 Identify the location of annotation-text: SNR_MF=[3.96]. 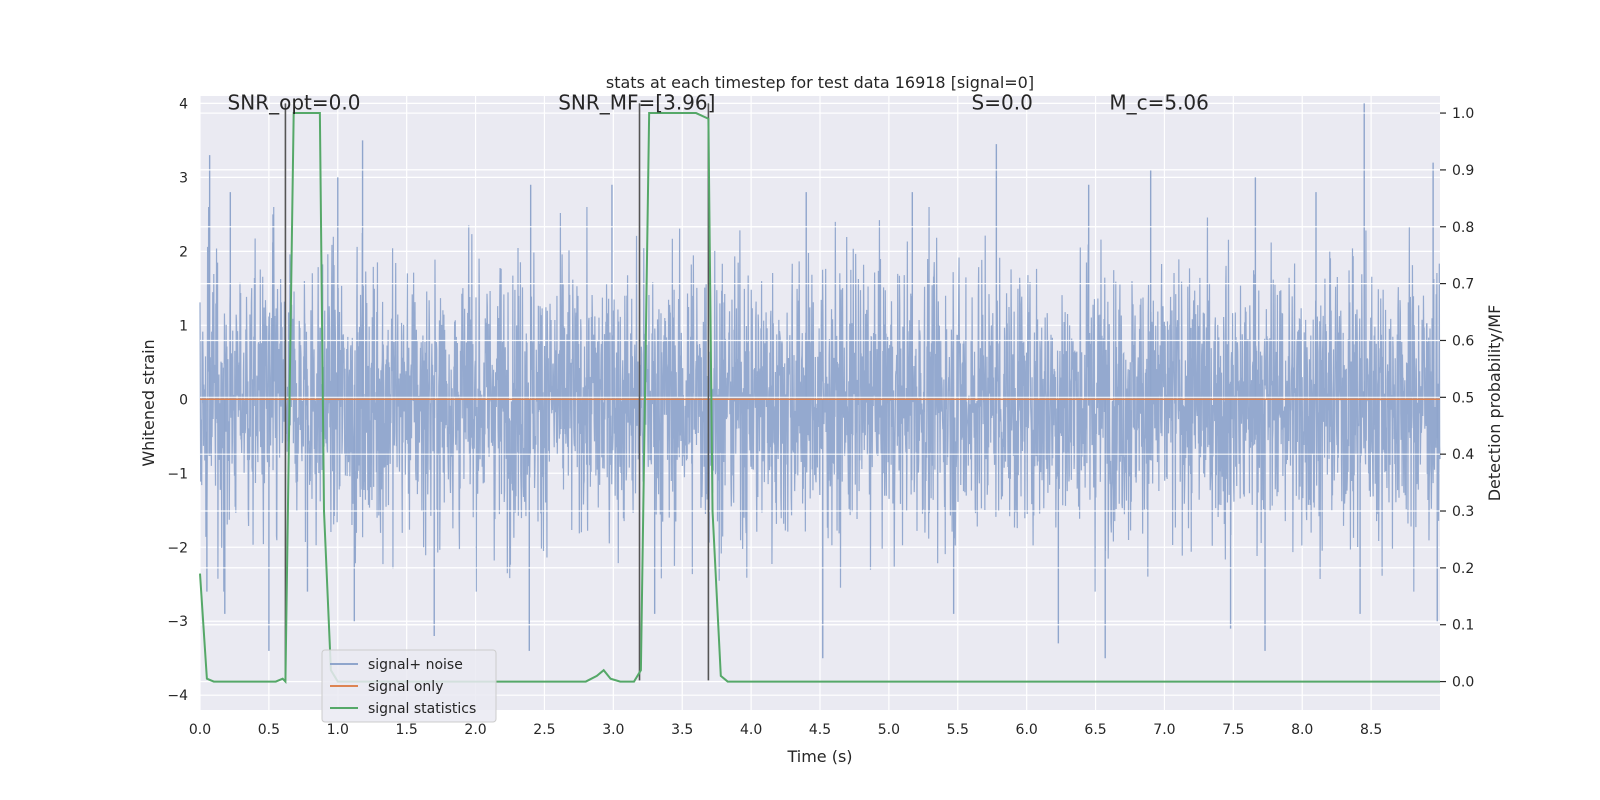
(636, 102).